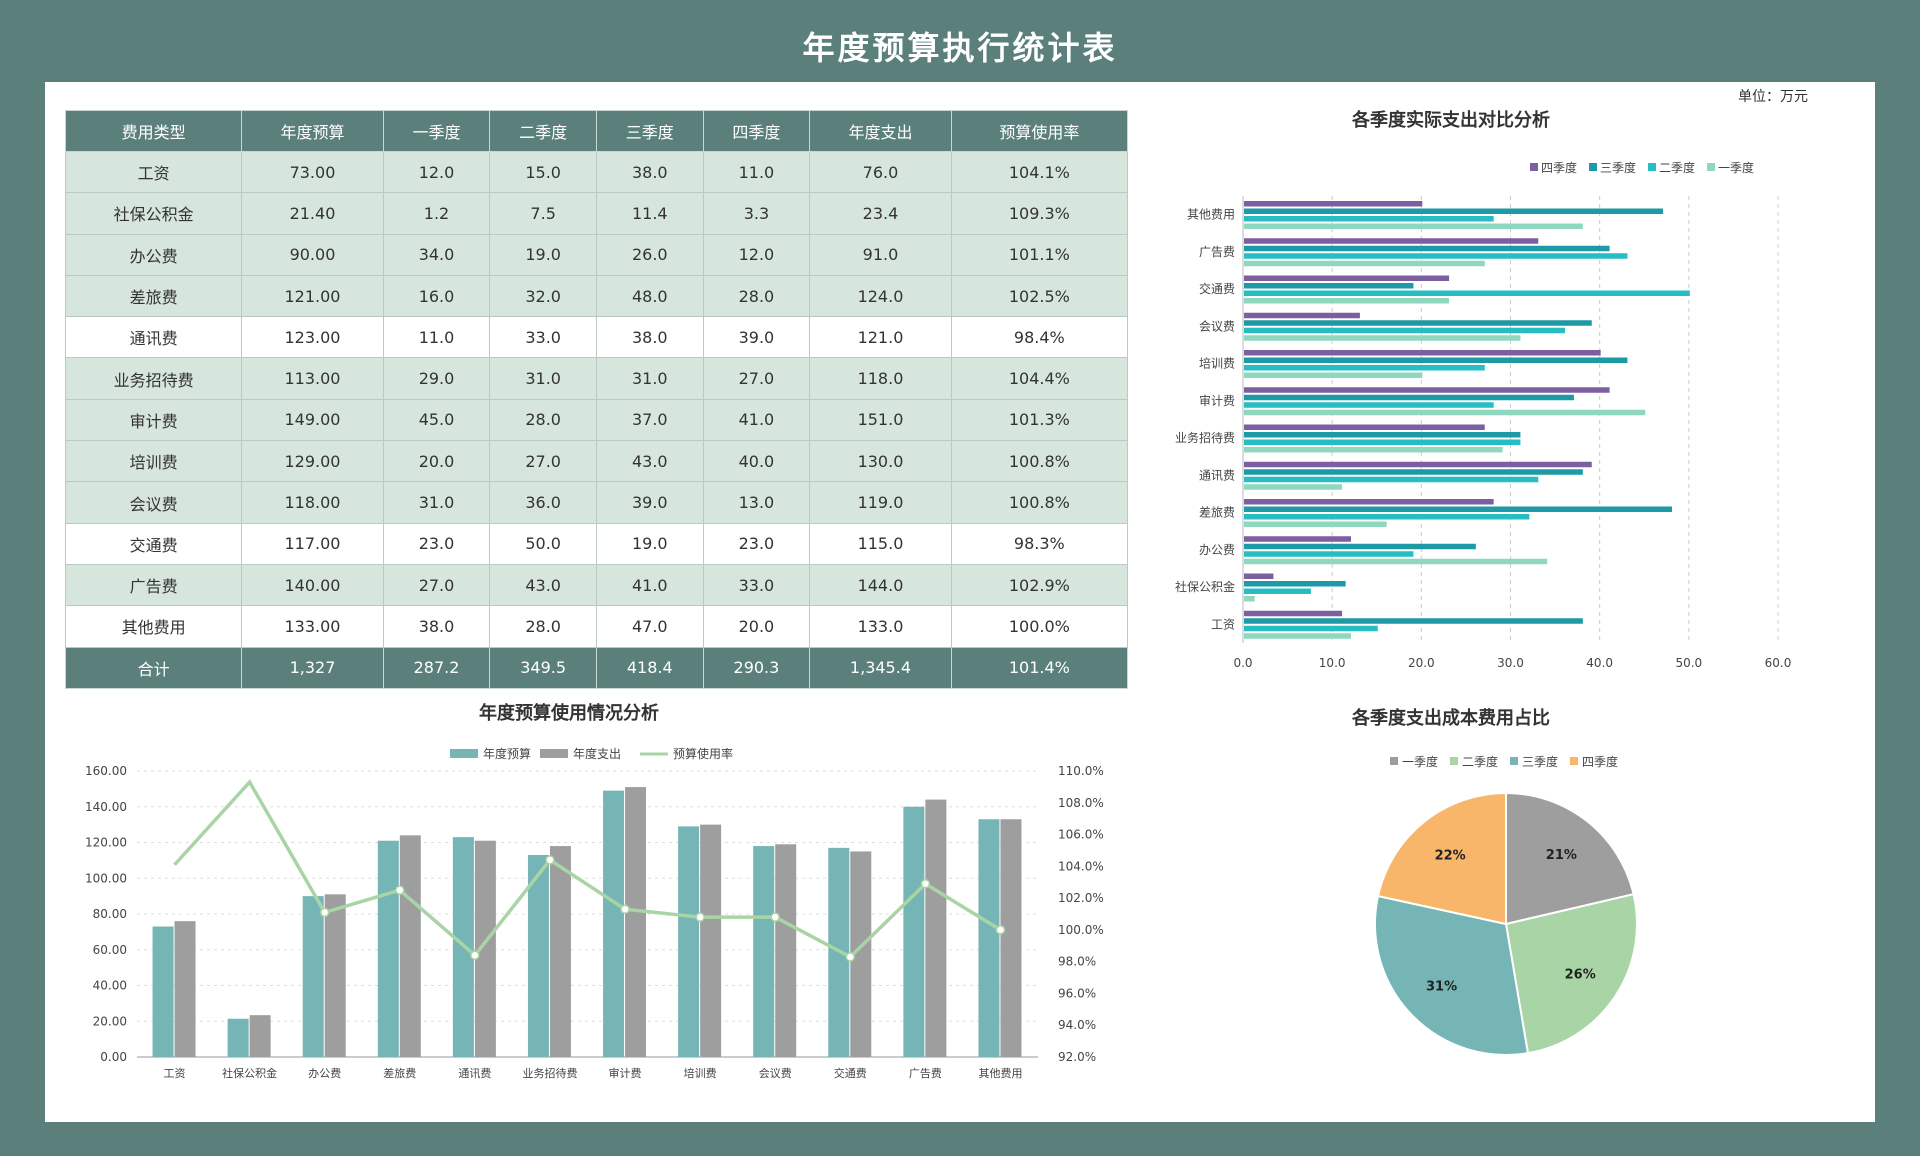 The height and width of the screenshot is (1156, 1920). I want to click on table-cell: 29.0, so click(436, 378).